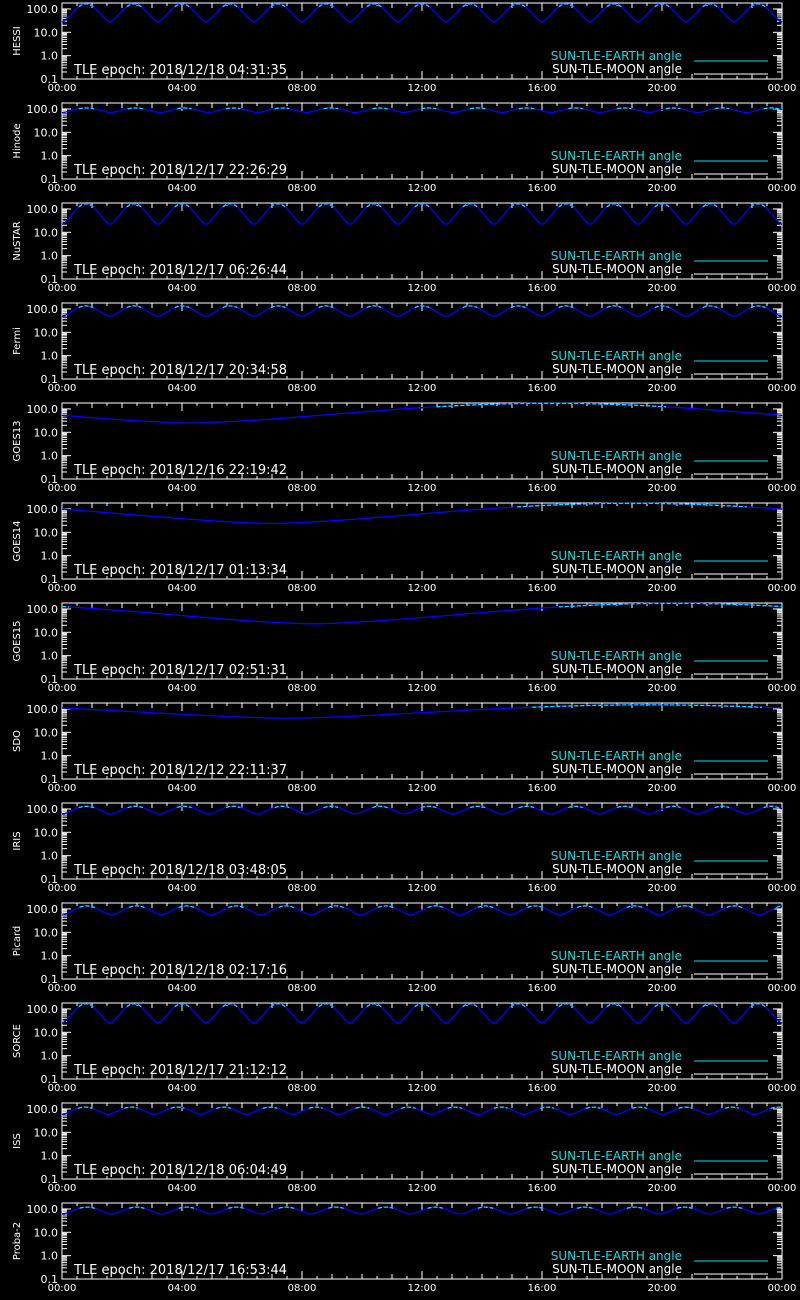  Describe the element at coordinates (17, 1041) in the screenshot. I see `satellite-label: SORCE` at that location.